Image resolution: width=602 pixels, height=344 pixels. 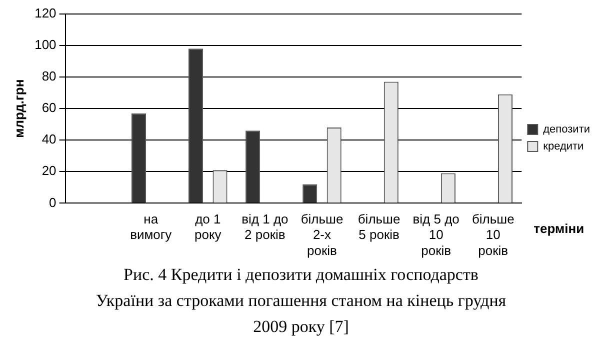 What do you see at coordinates (208, 234) in the screenshot?
I see `category-label: року` at bounding box center [208, 234].